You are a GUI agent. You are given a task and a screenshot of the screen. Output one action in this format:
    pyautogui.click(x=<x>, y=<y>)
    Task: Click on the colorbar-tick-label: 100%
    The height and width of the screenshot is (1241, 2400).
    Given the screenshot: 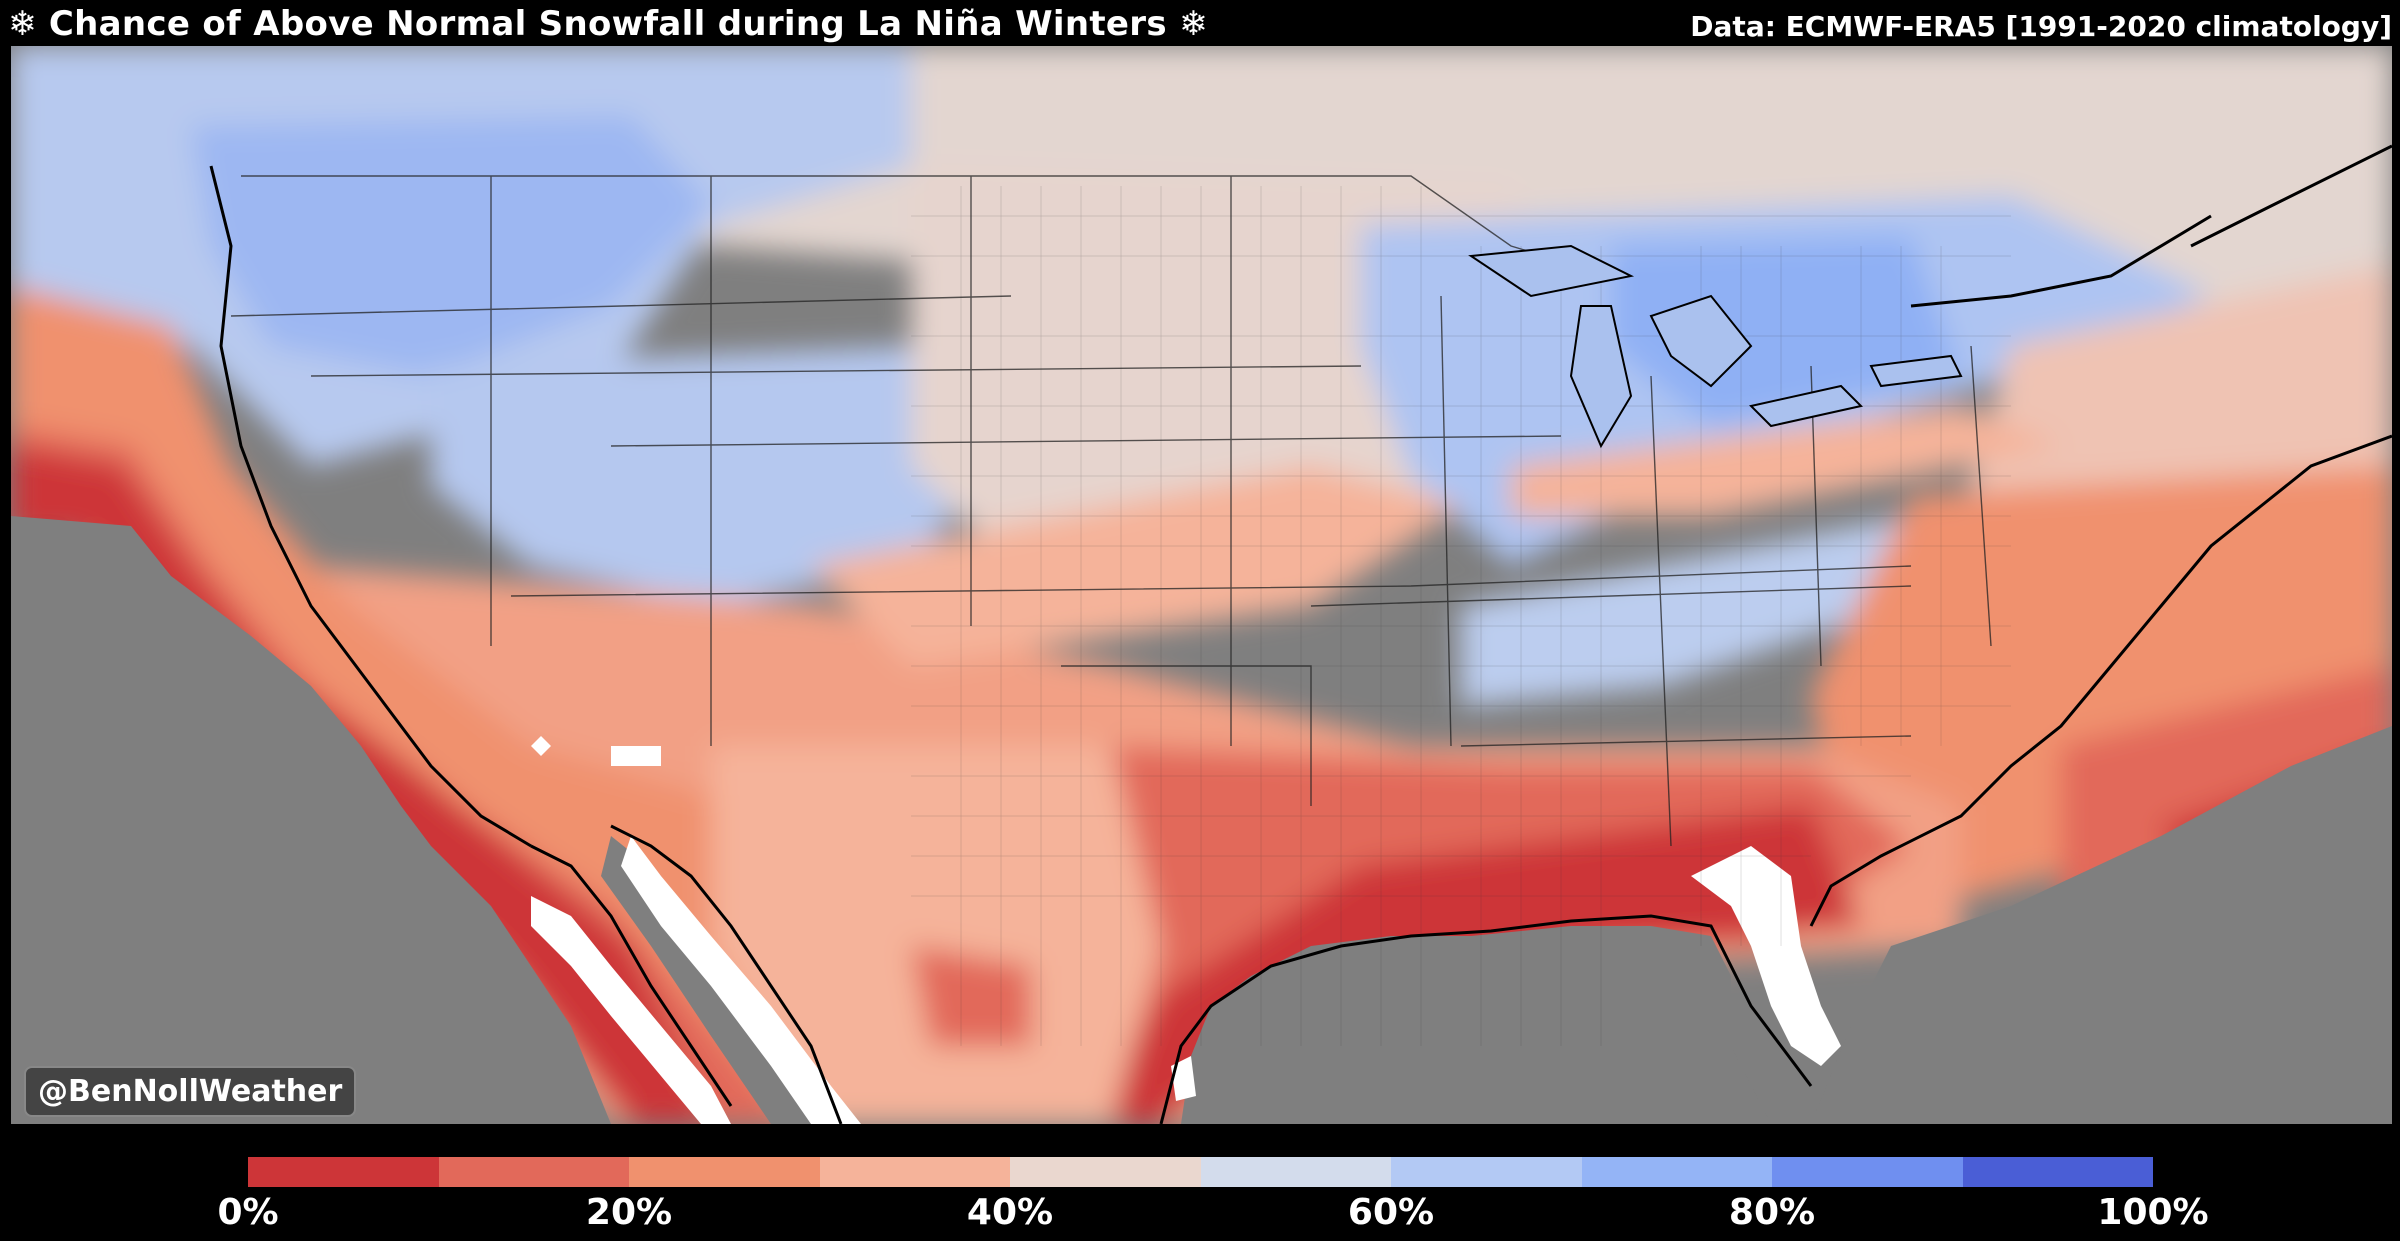 What is the action you would take?
    pyautogui.click(x=2153, y=1212)
    